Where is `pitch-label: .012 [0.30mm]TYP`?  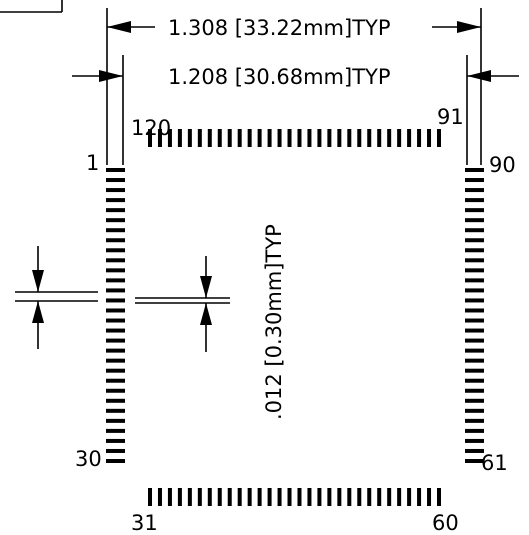 pitch-label: .012 [0.30mm]TYP is located at coordinates (274, 322).